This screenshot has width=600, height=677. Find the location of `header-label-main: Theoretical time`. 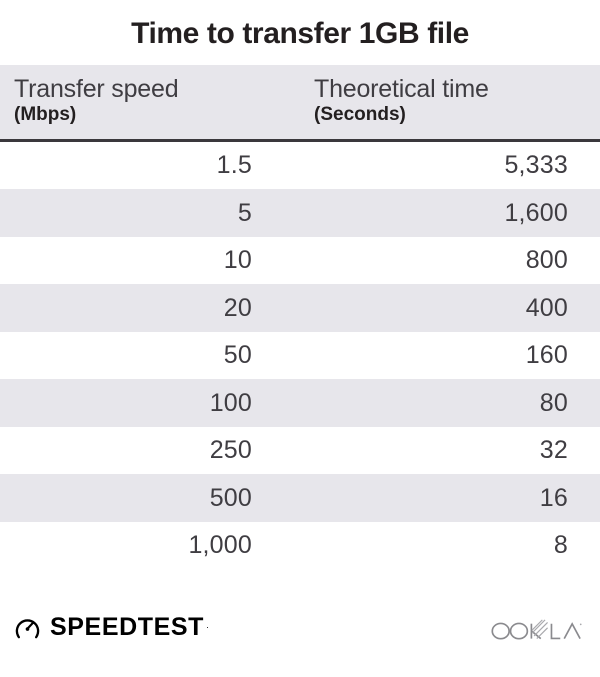

header-label-main: Theoretical time is located at coordinates (401, 89).